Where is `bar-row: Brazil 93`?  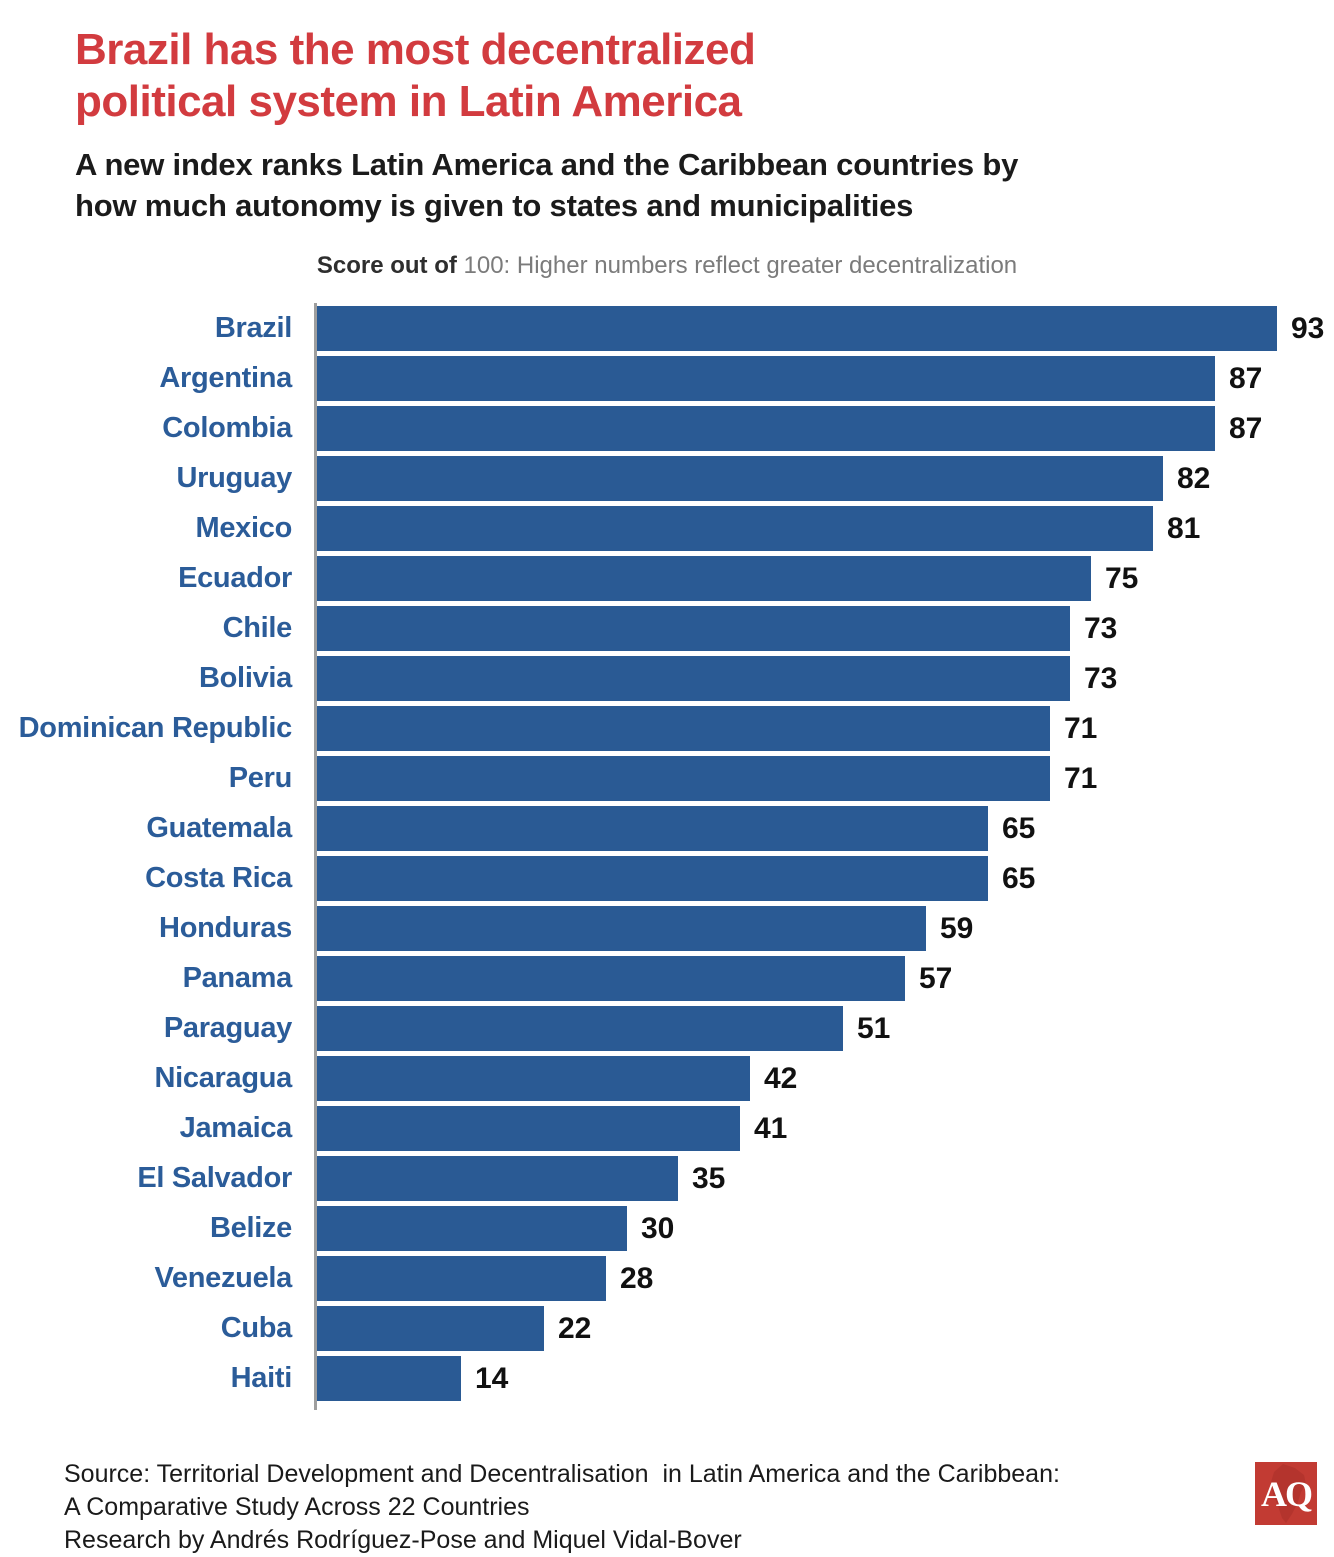
bar-row: Brazil 93 is located at coordinates (667, 328).